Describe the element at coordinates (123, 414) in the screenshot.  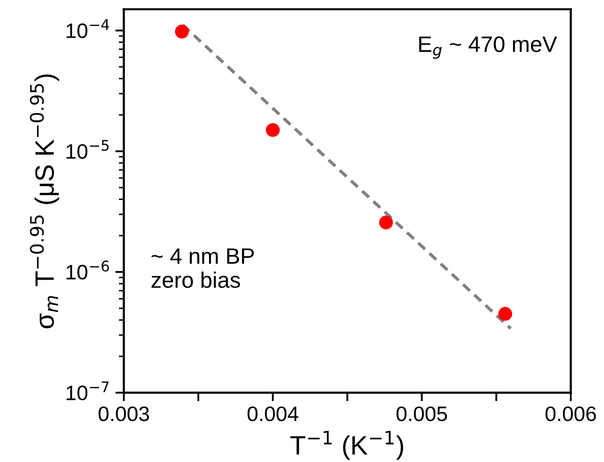
I see `x-tick-label: 0.003` at that location.